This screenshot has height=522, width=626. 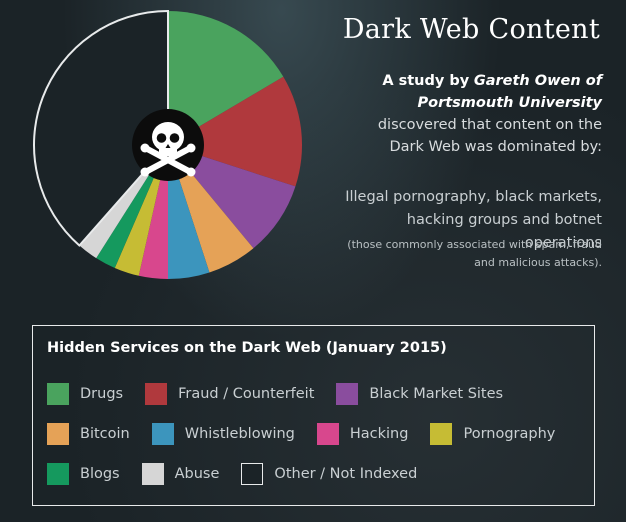 I want to click on legend-item: Pornography, so click(x=492, y=434).